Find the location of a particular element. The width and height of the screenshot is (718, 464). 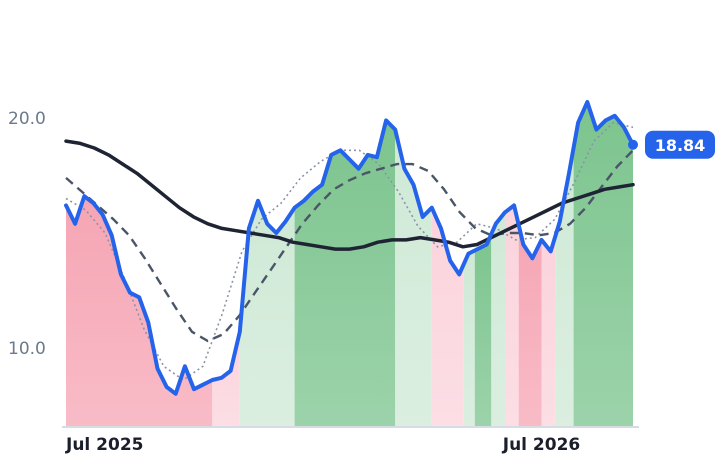

x-tick-label: Jul 2026 is located at coordinates (541, 445).